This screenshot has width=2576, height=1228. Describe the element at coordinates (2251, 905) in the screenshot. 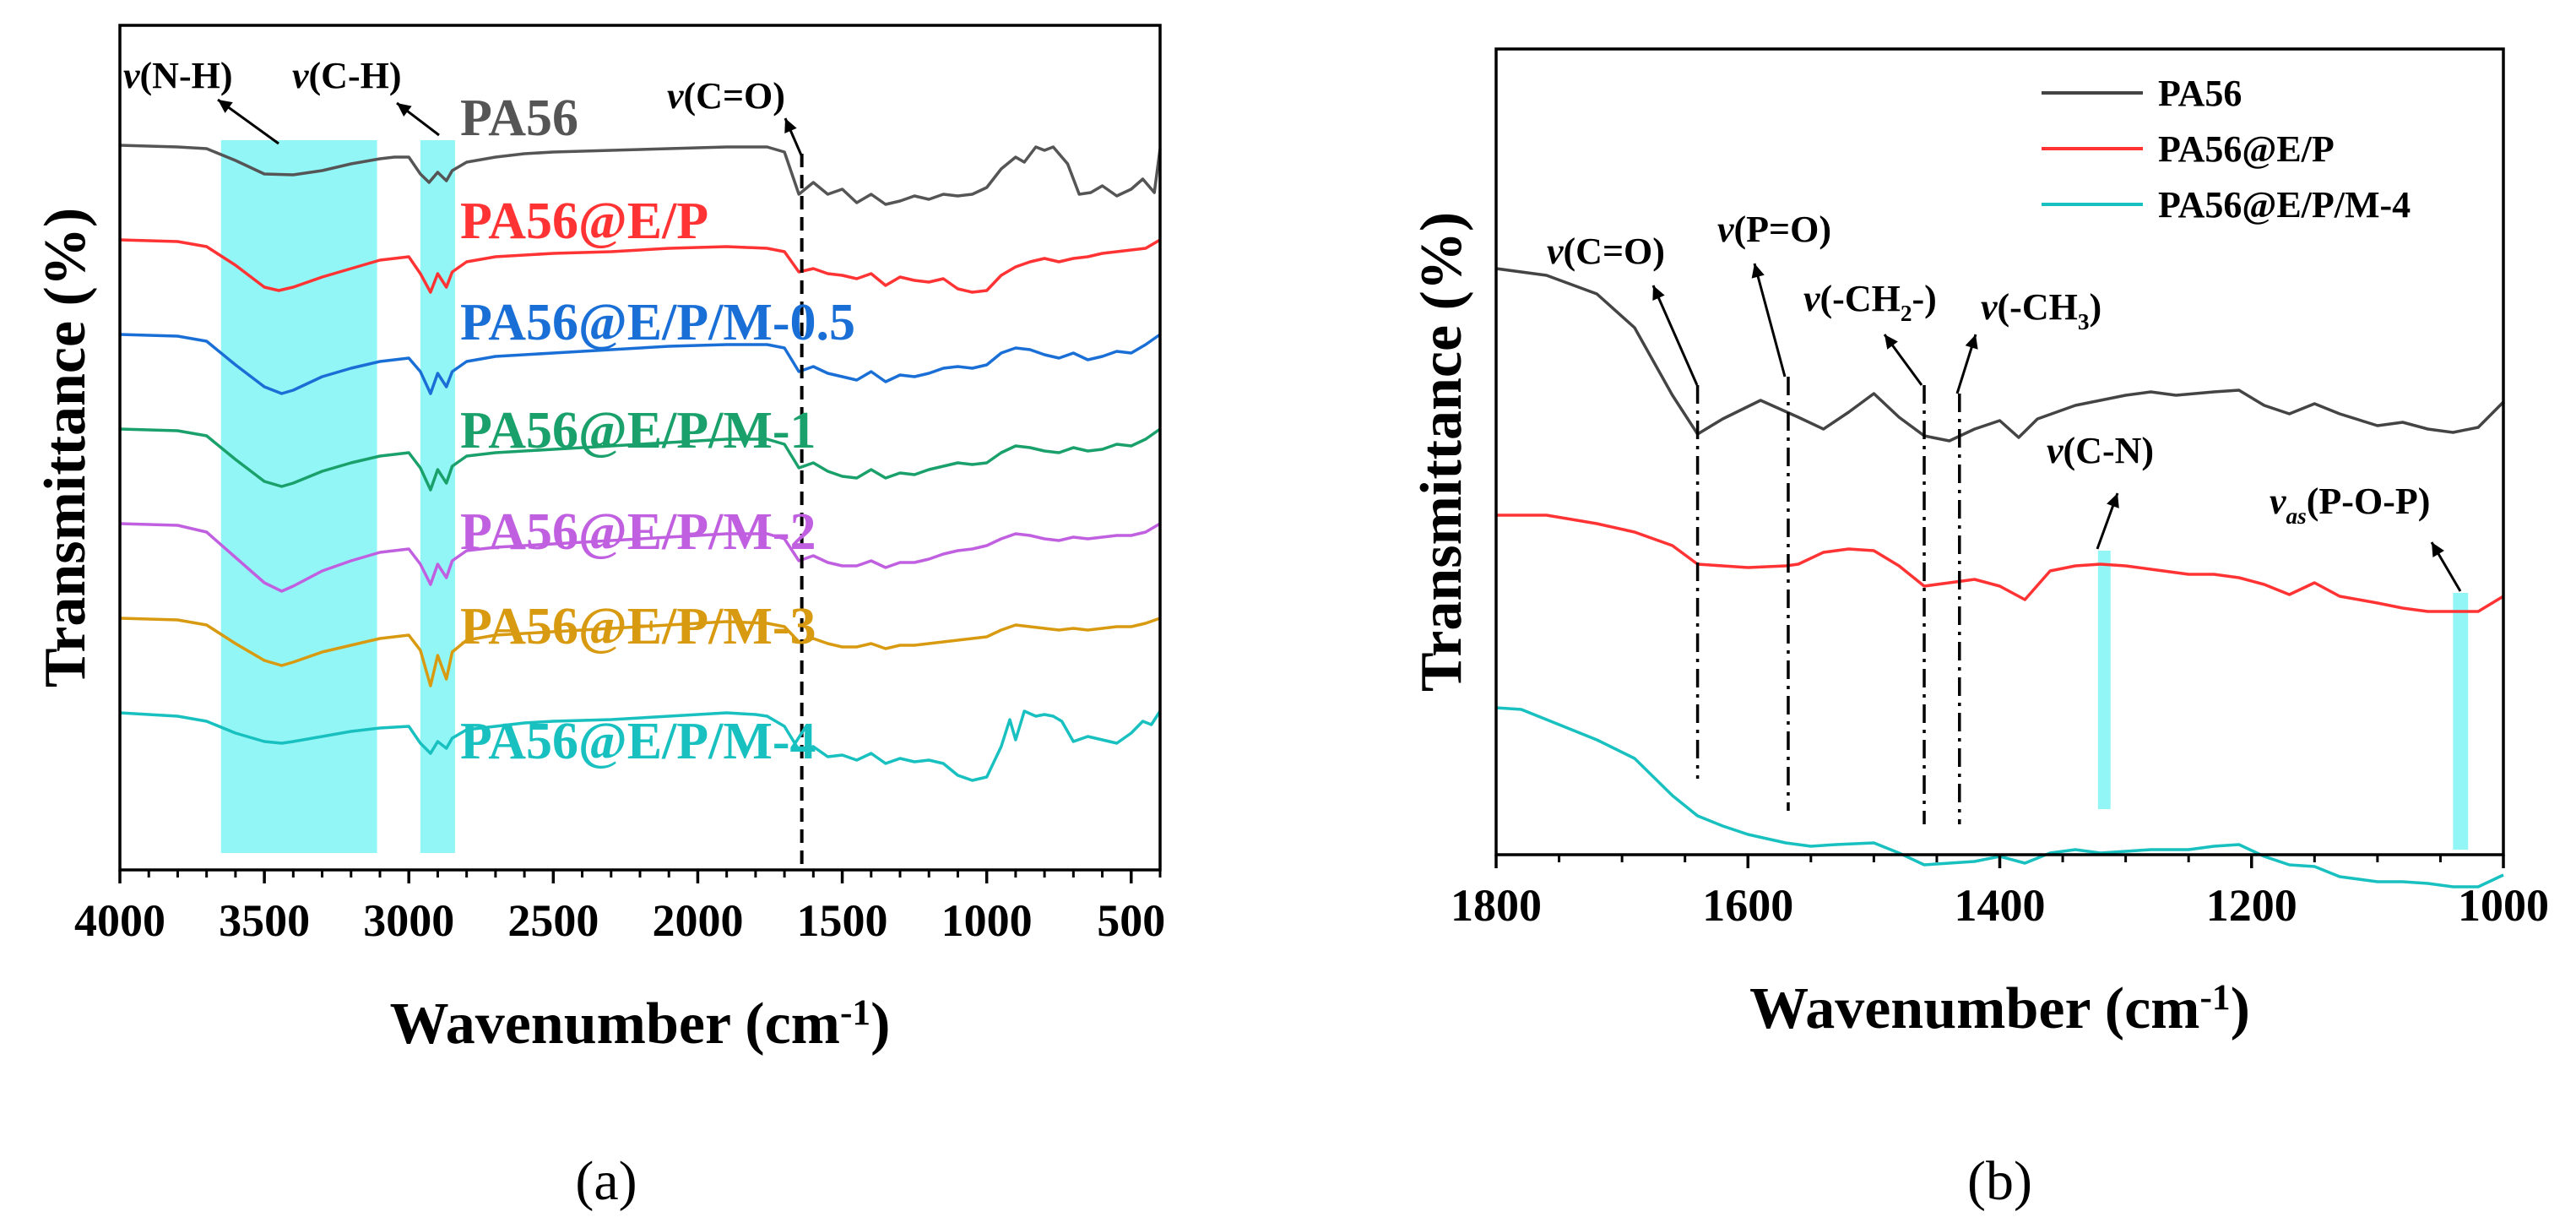

I see `x-tick-label: 1200` at that location.